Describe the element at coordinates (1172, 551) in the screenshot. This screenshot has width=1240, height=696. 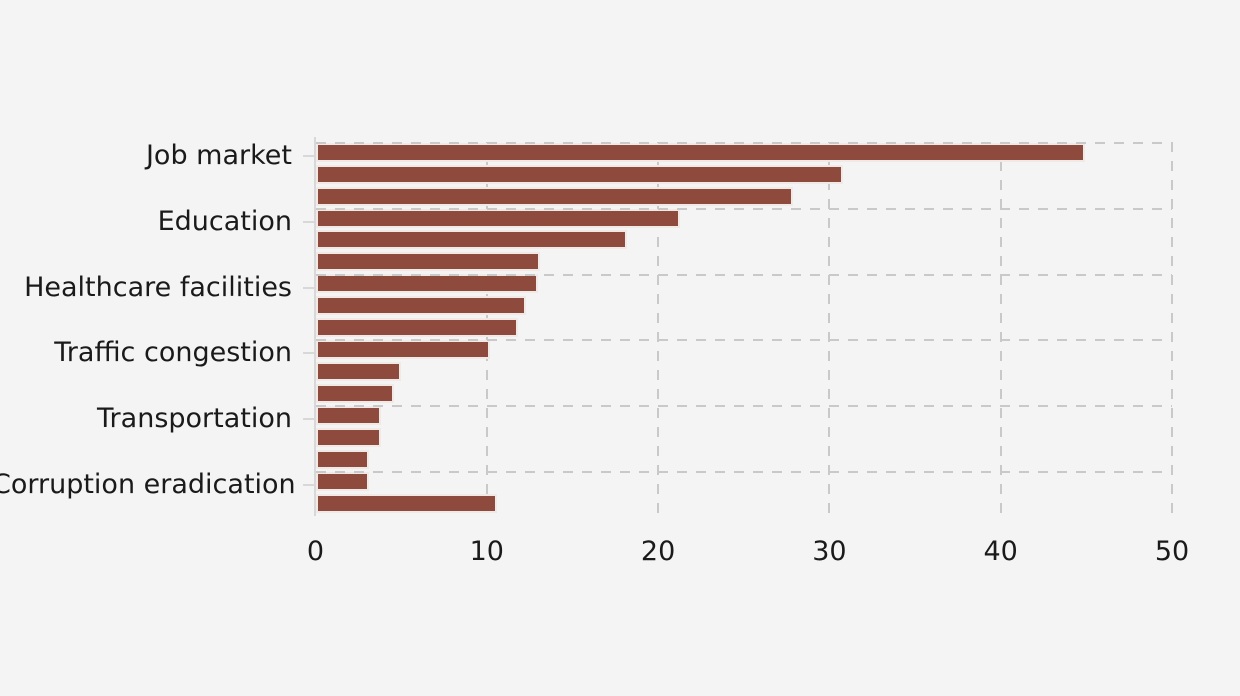
I see `x-tick-label: 50` at that location.